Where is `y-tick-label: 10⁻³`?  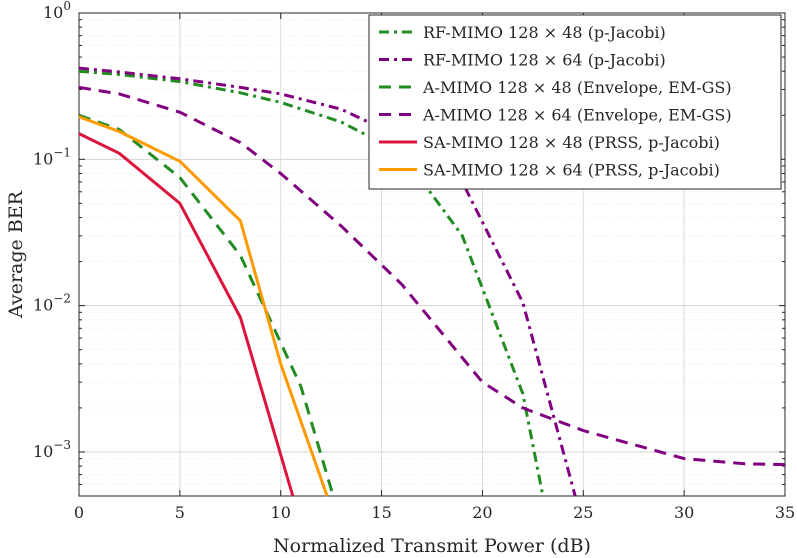 y-tick-label: 10⁻³ is located at coordinates (52, 449).